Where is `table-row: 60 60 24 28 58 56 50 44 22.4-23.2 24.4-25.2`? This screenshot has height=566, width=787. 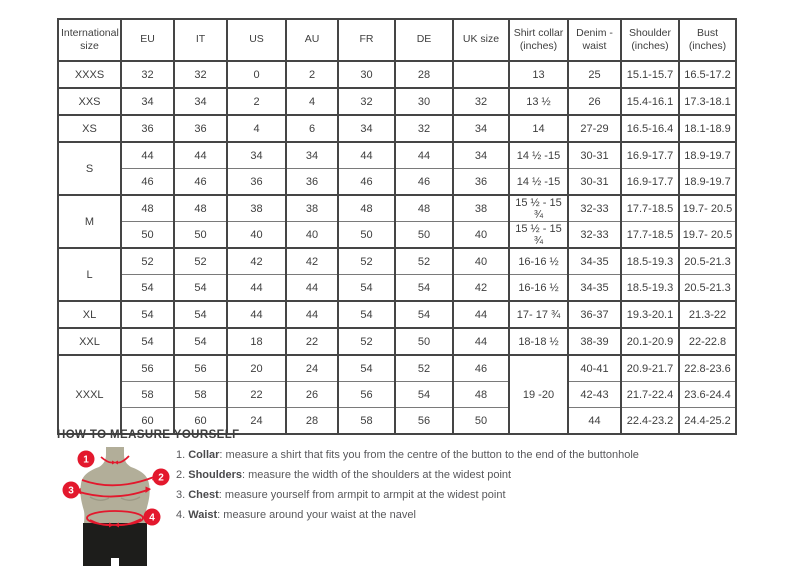 table-row: 60 60 24 28 58 56 50 44 22.4-23.2 24.4-25.2 is located at coordinates (397, 420).